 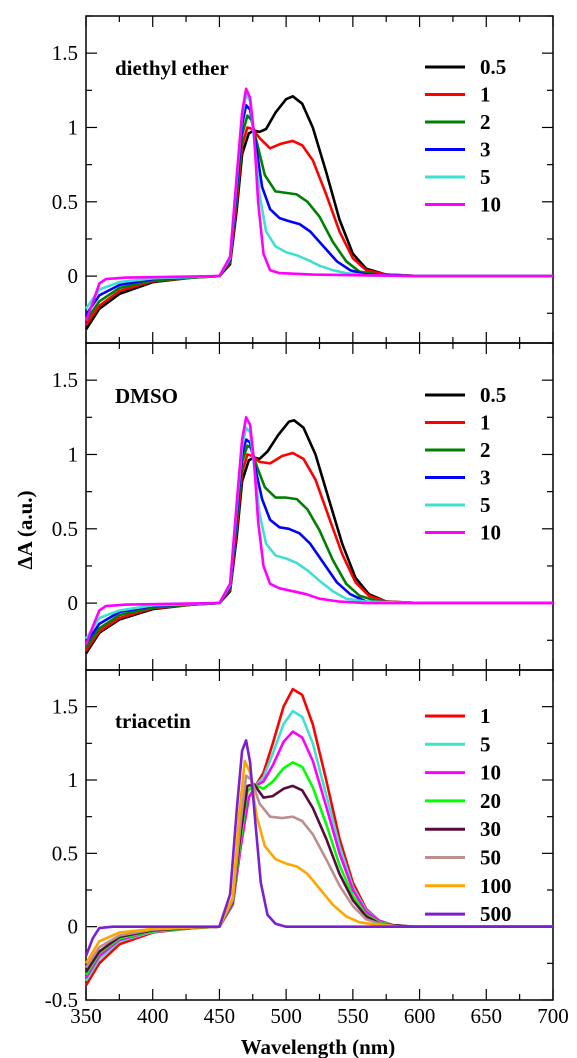 I want to click on x-tick-label: 400, so click(x=153, y=1016).